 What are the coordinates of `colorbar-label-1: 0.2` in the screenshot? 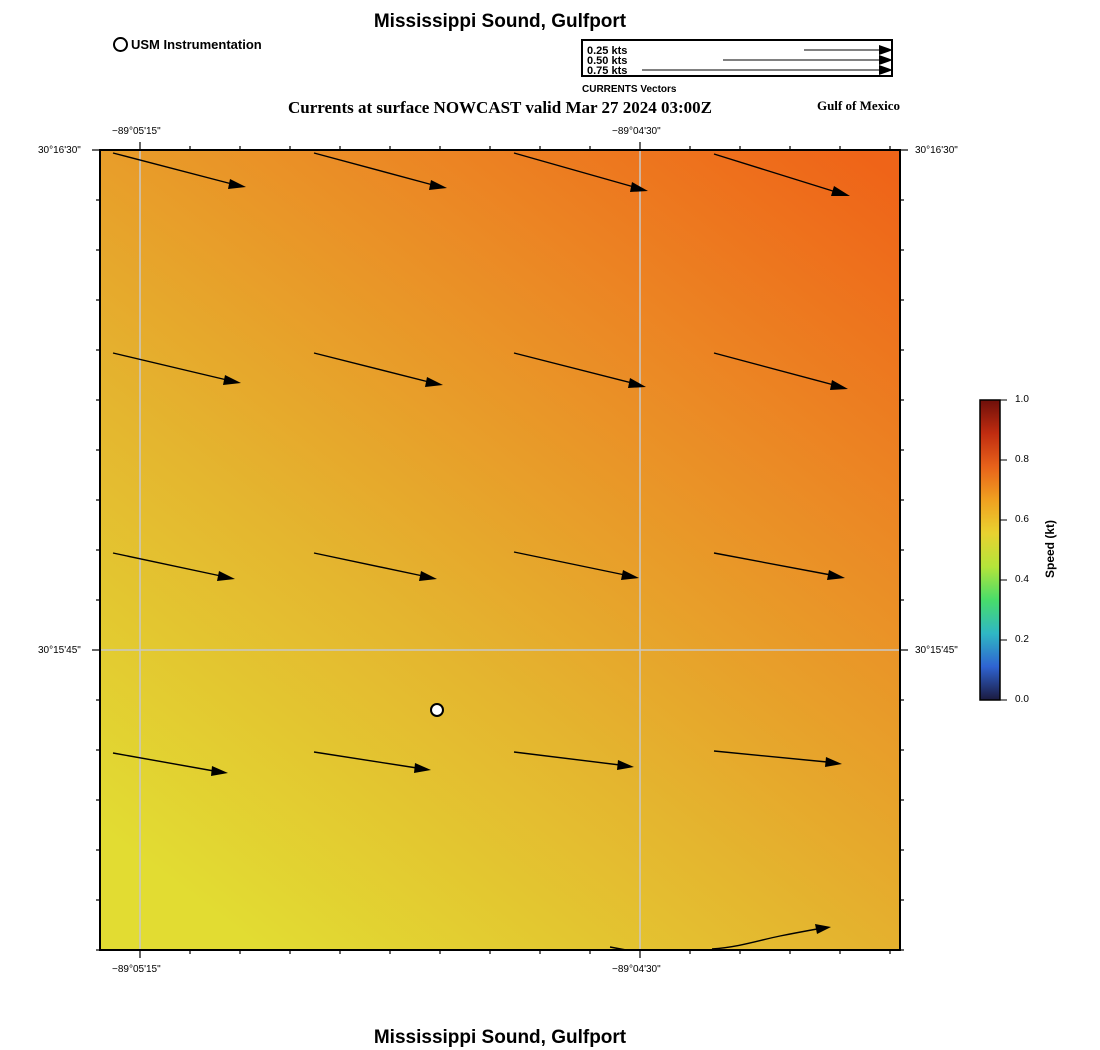 It's located at (1022, 639).